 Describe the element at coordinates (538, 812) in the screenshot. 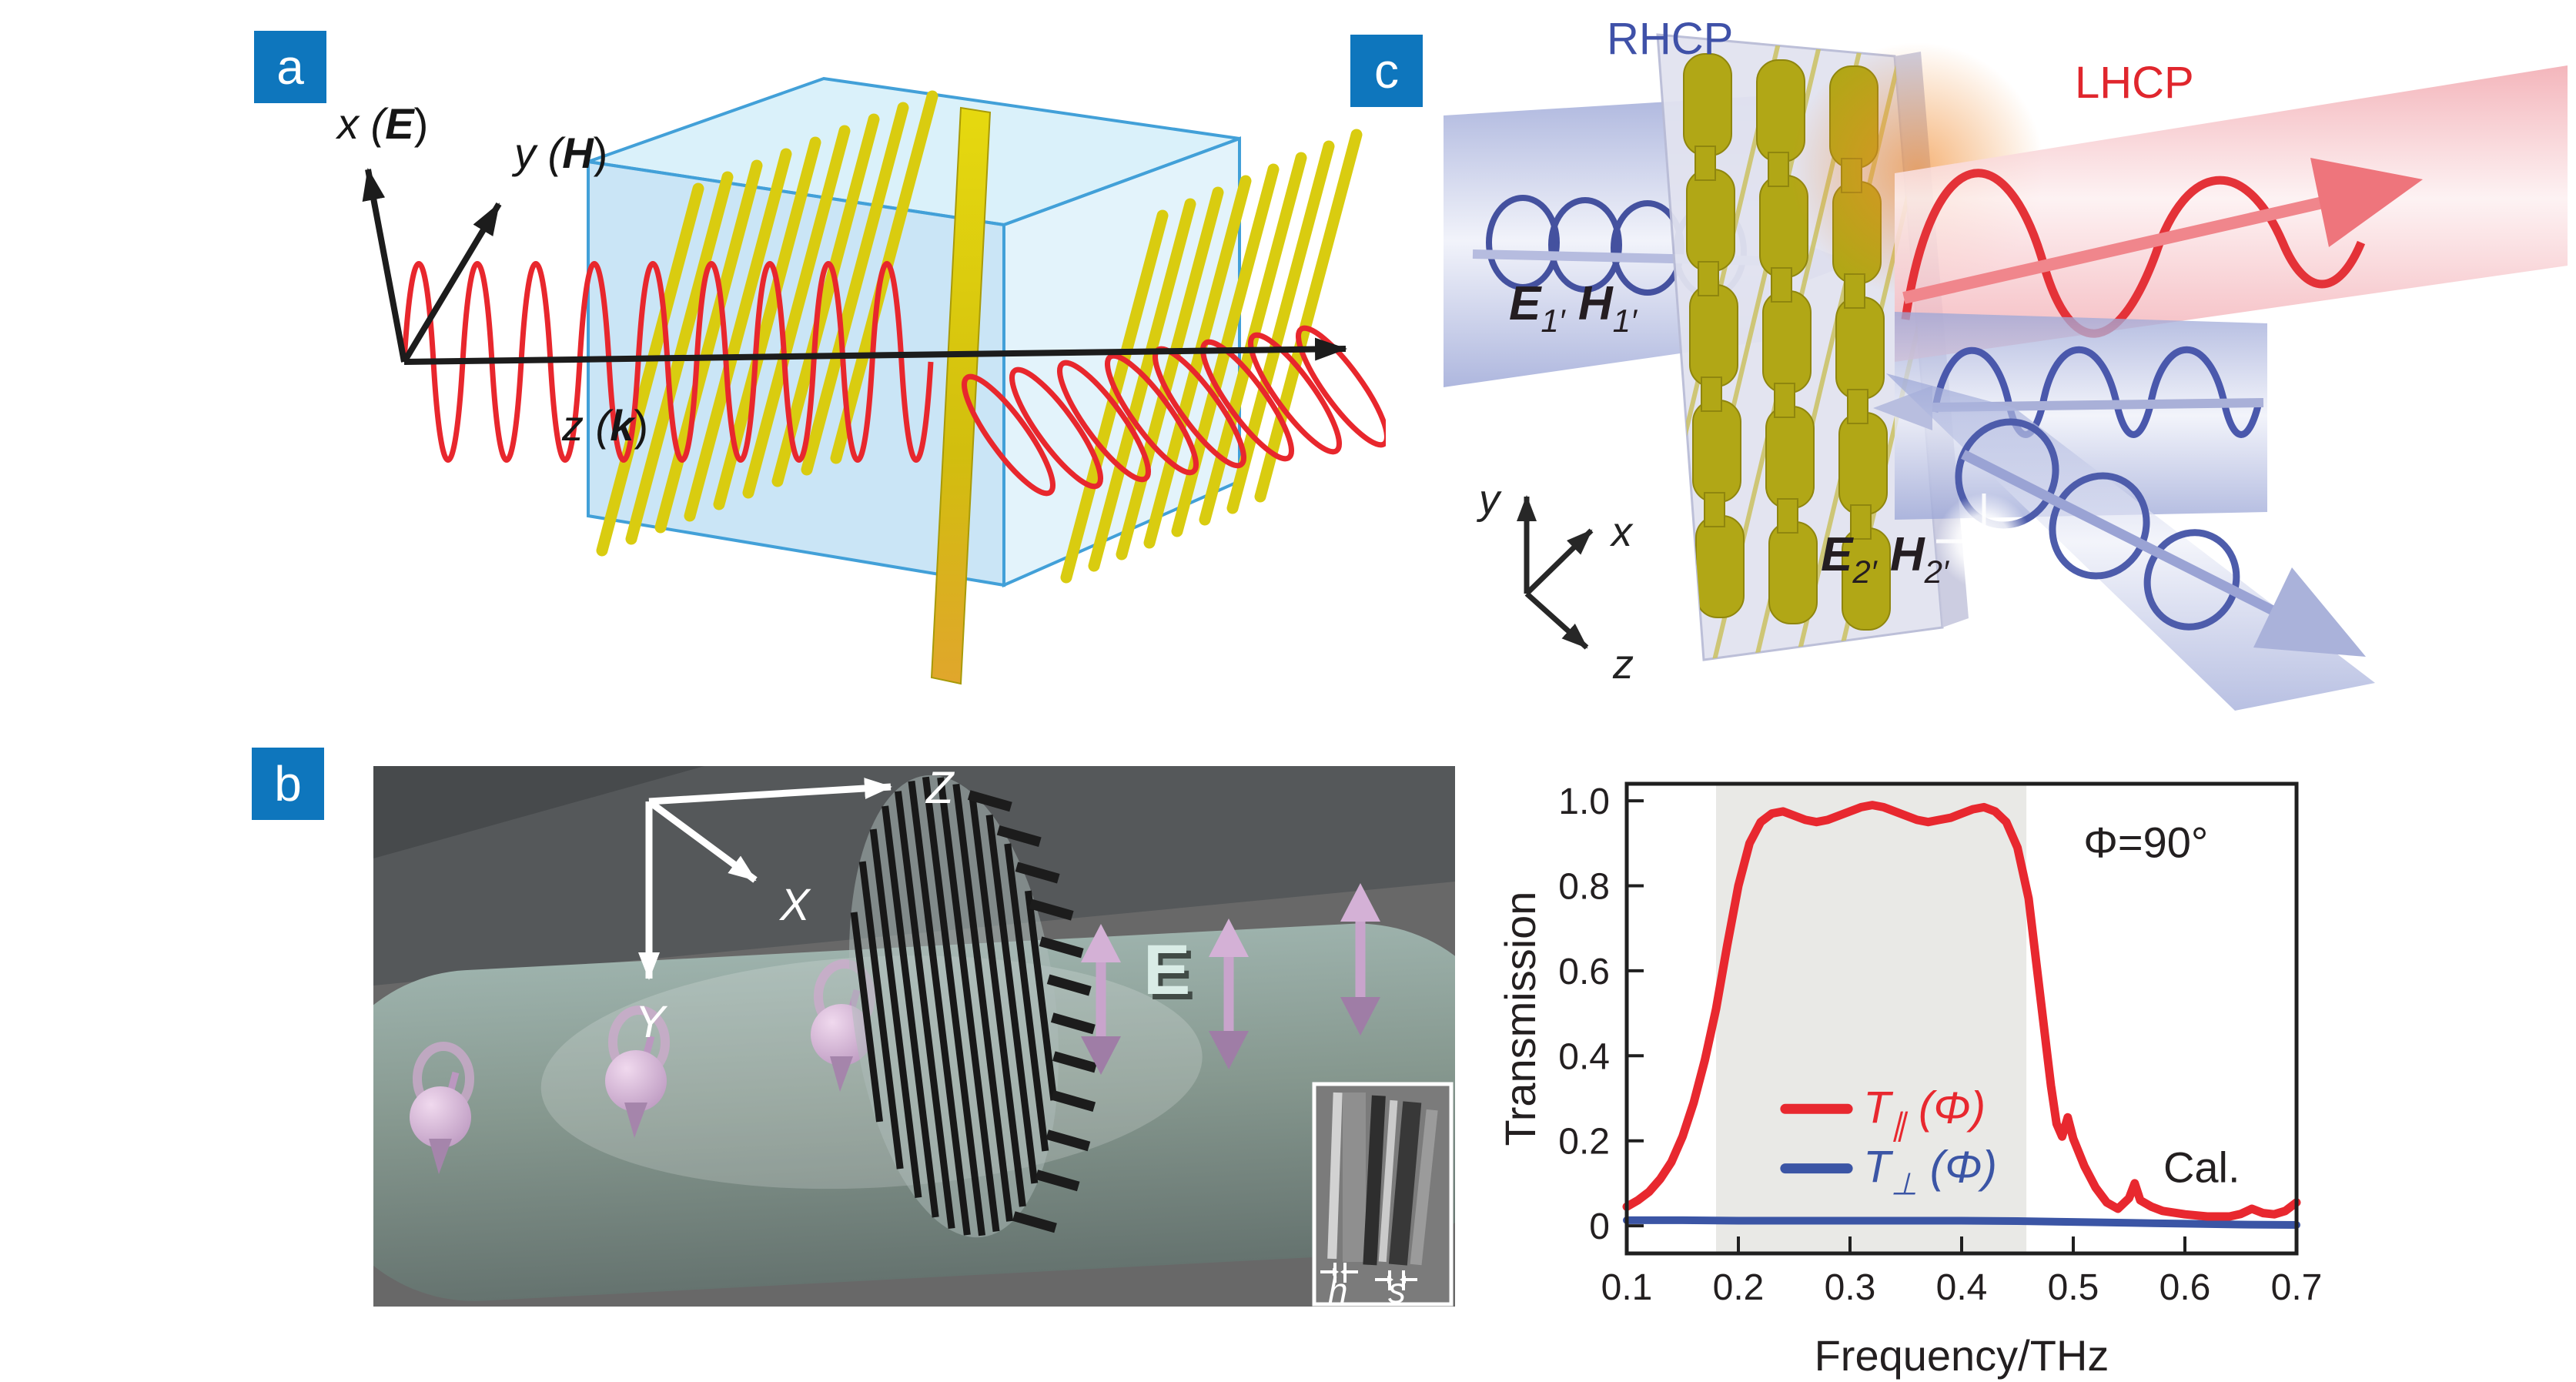

I see `background-corner` at that location.